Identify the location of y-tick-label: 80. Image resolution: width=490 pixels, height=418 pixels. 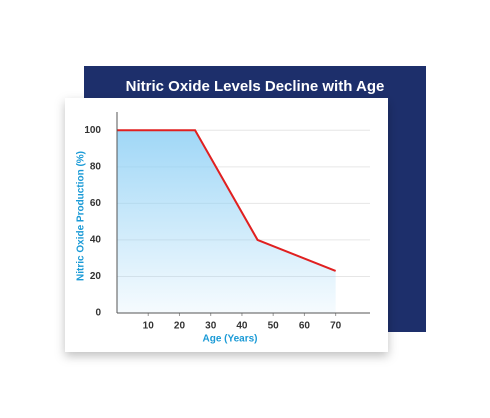
(96, 166).